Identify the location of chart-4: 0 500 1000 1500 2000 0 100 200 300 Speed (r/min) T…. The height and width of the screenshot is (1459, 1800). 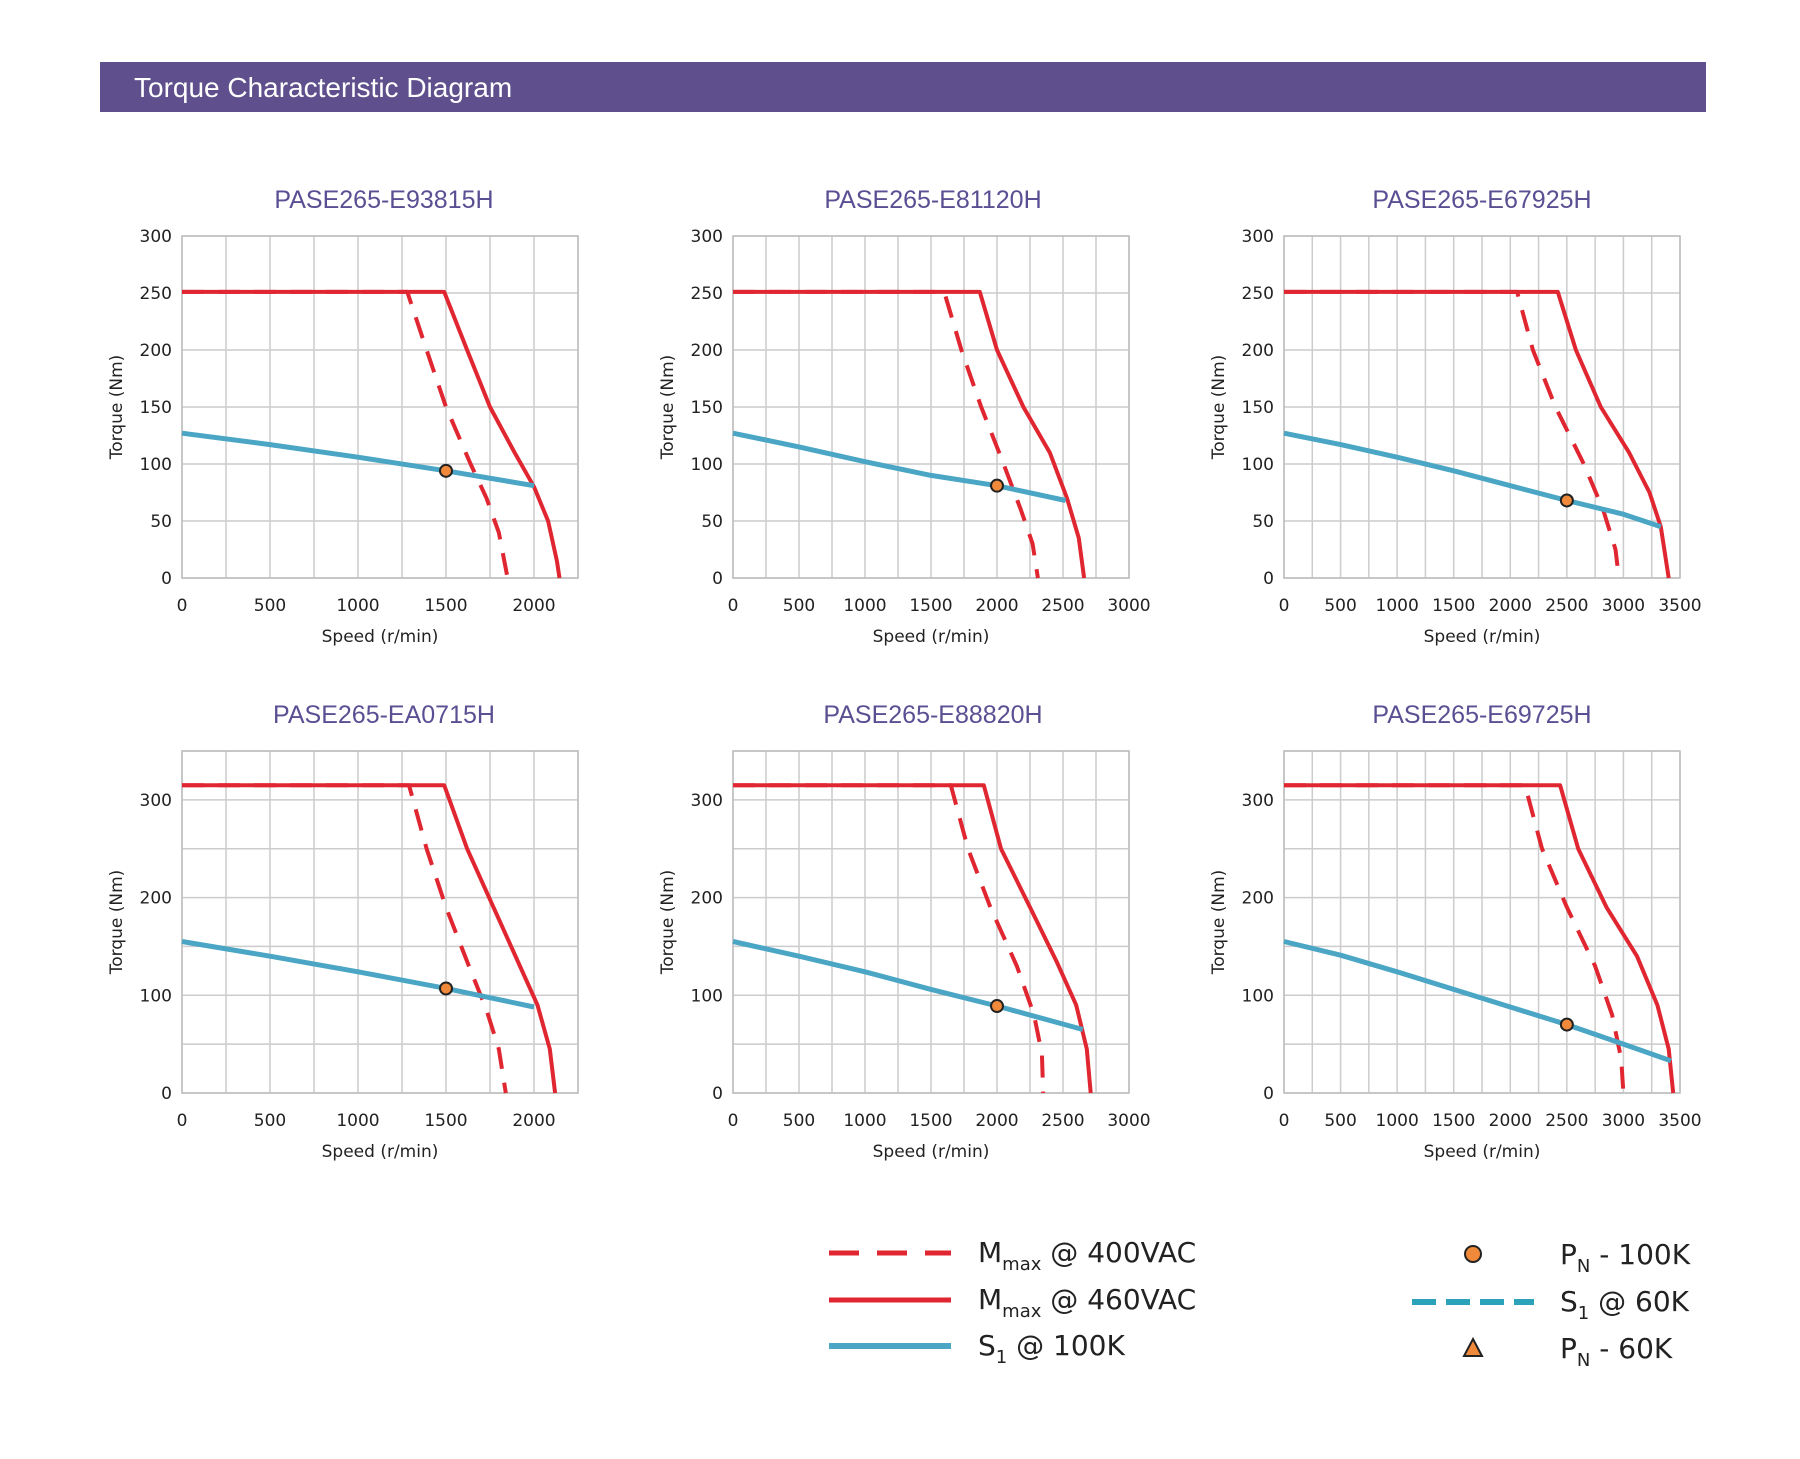
(343, 931).